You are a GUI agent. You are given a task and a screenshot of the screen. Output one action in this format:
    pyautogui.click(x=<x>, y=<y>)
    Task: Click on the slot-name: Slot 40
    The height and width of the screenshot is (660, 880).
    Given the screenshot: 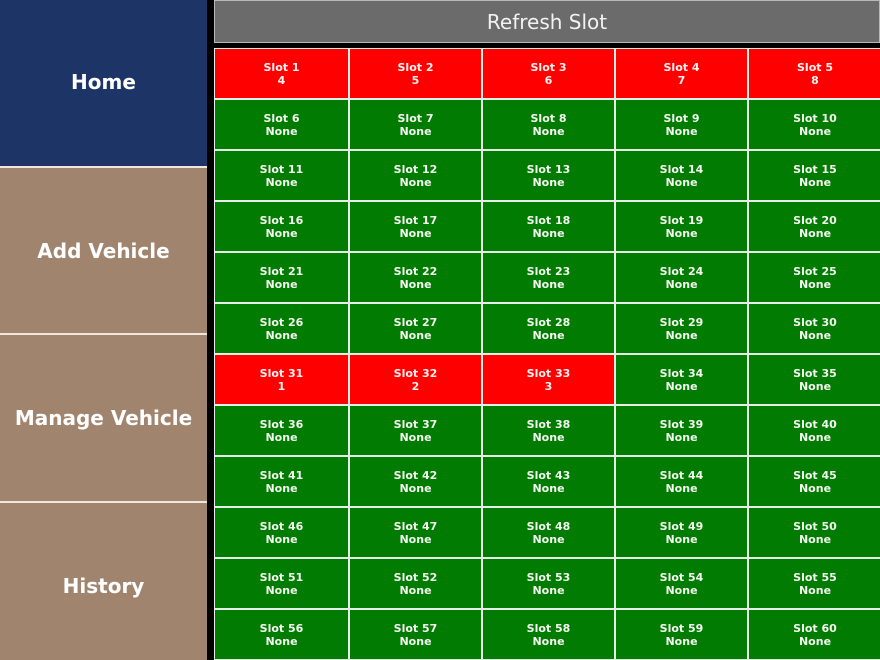 What is the action you would take?
    pyautogui.click(x=815, y=424)
    